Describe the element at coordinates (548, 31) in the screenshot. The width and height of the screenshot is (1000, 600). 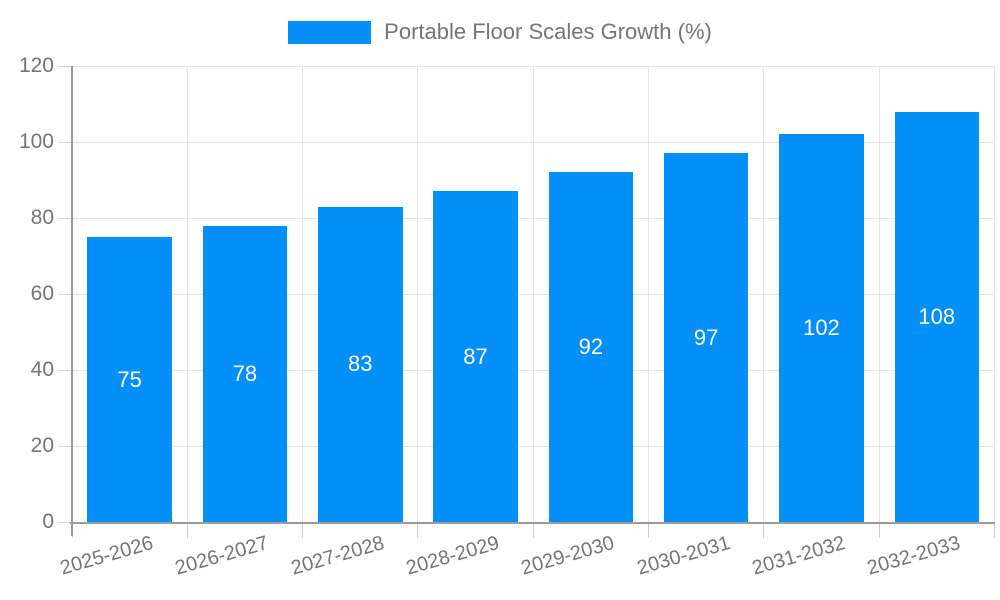
I see `legend-label: Portable Floor Scales Growth (%)` at that location.